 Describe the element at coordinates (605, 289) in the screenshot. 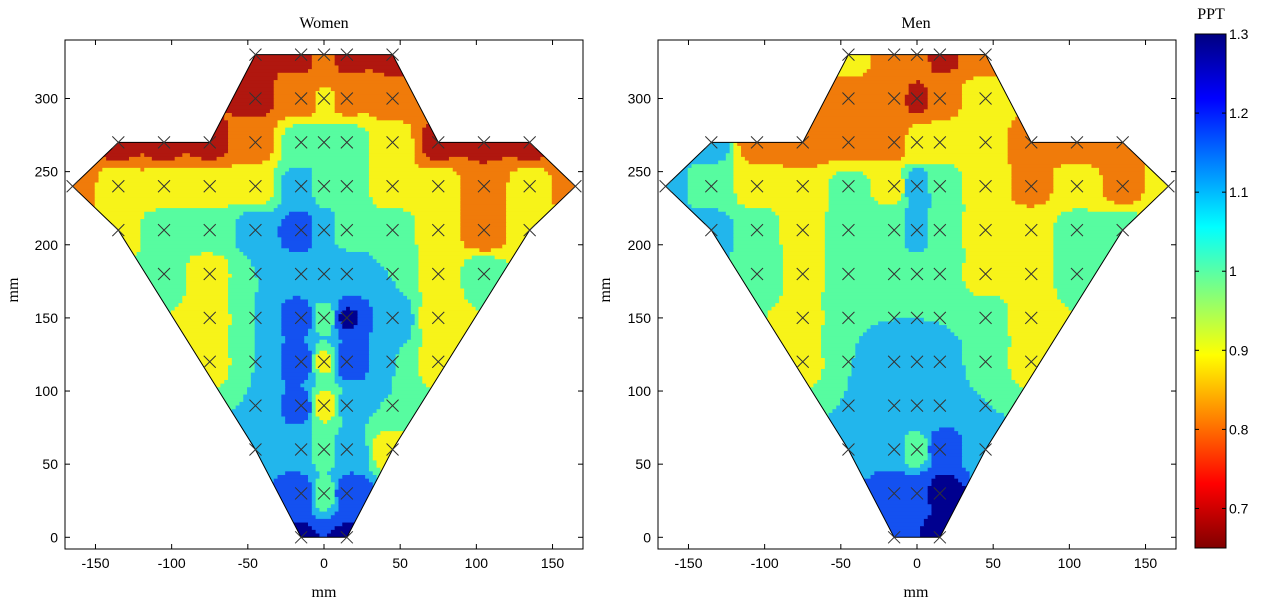

I see `y-axis-label-men: mm` at that location.